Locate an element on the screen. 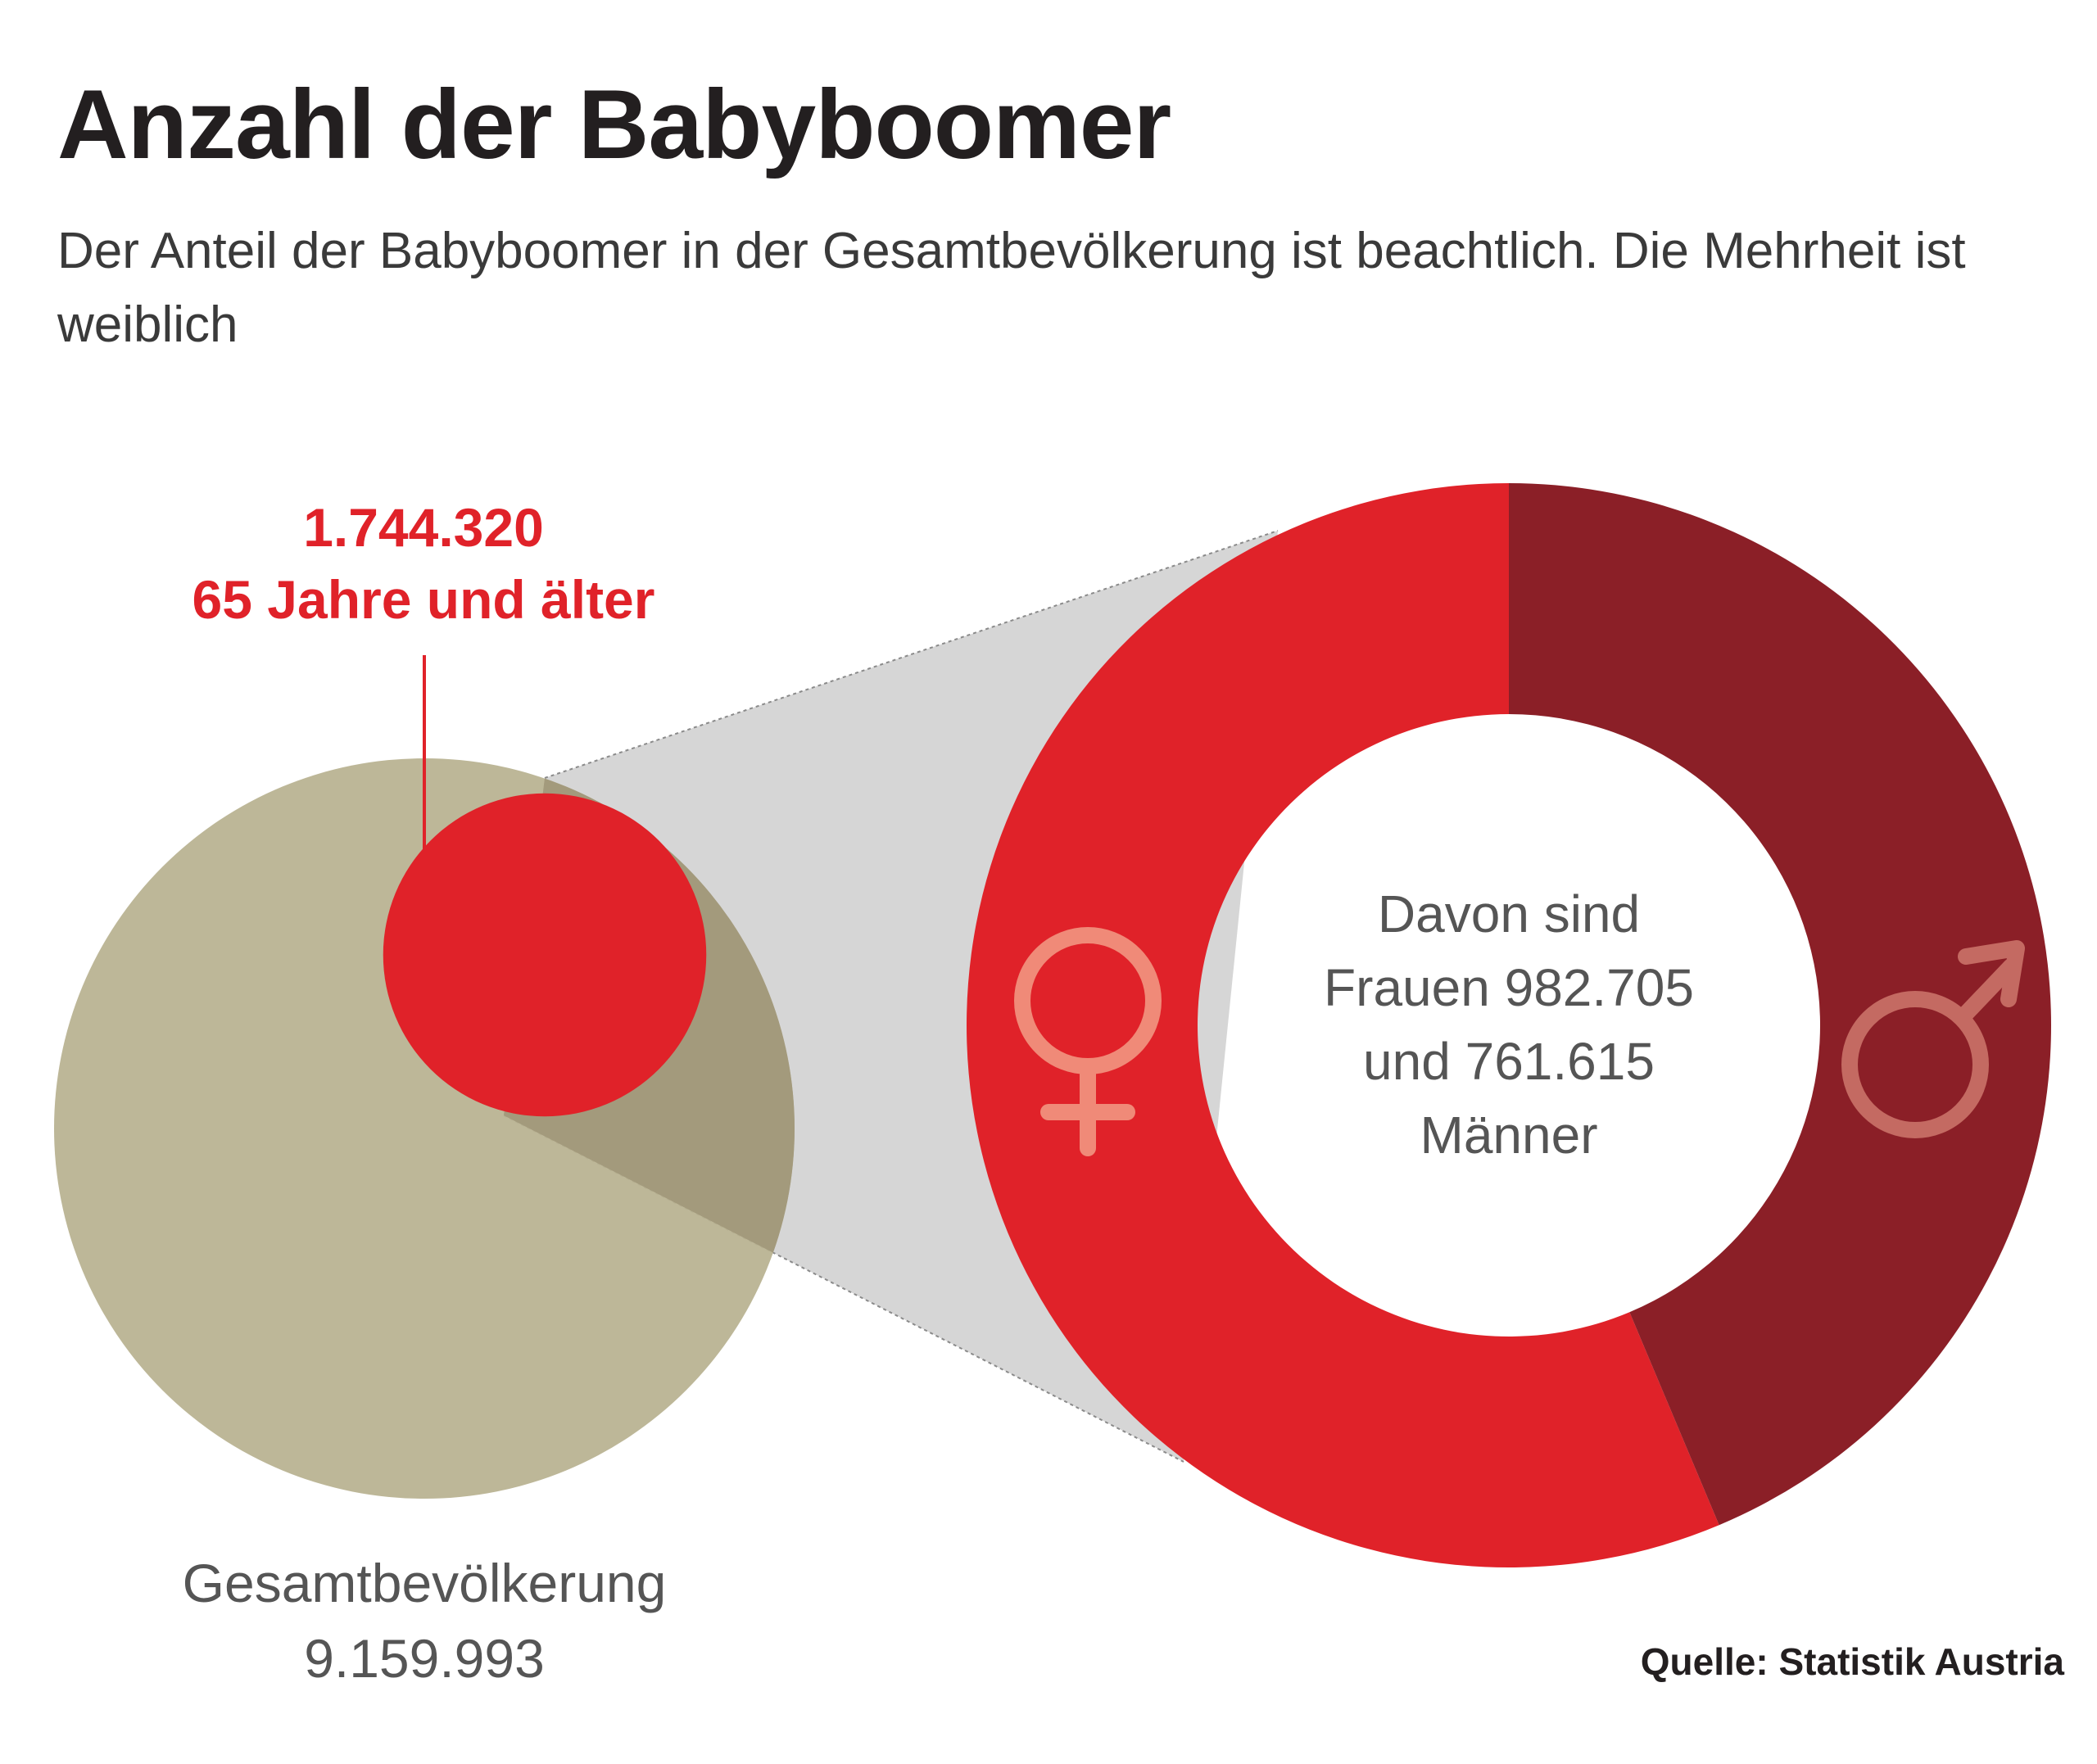 The image size is (2097, 1764). male-symbol-arrowhead is located at coordinates (1991, 973).